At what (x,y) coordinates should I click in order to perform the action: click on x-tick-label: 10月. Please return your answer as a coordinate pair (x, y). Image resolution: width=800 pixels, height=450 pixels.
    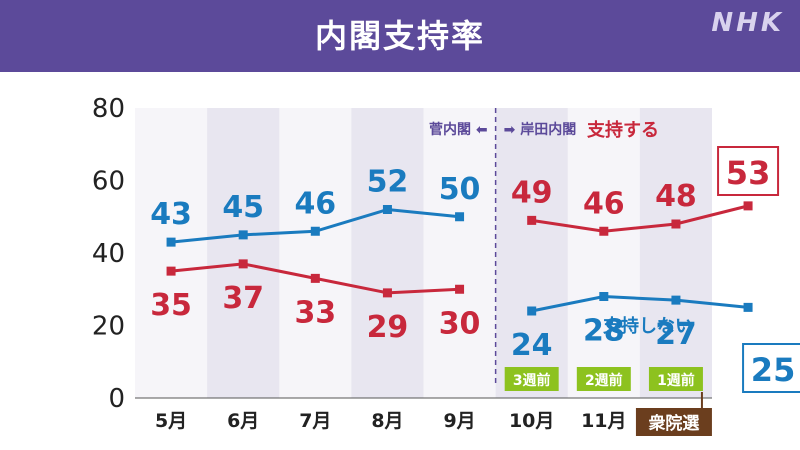
    Looking at the image, I should click on (531, 421).